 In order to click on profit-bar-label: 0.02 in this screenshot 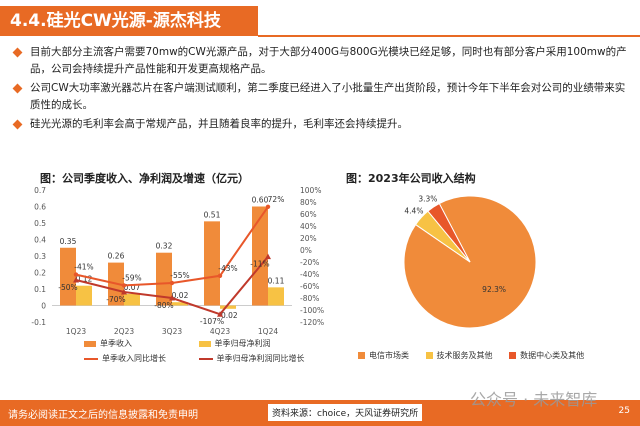, I will do `click(180, 295)`.